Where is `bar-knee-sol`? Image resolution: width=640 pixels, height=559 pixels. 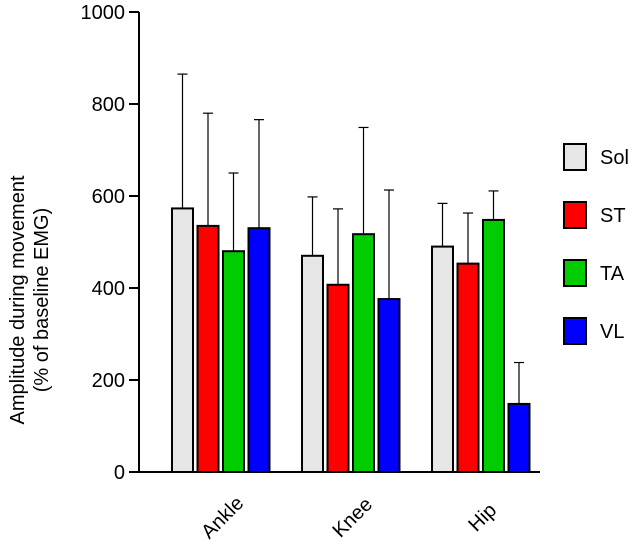 bar-knee-sol is located at coordinates (312, 363).